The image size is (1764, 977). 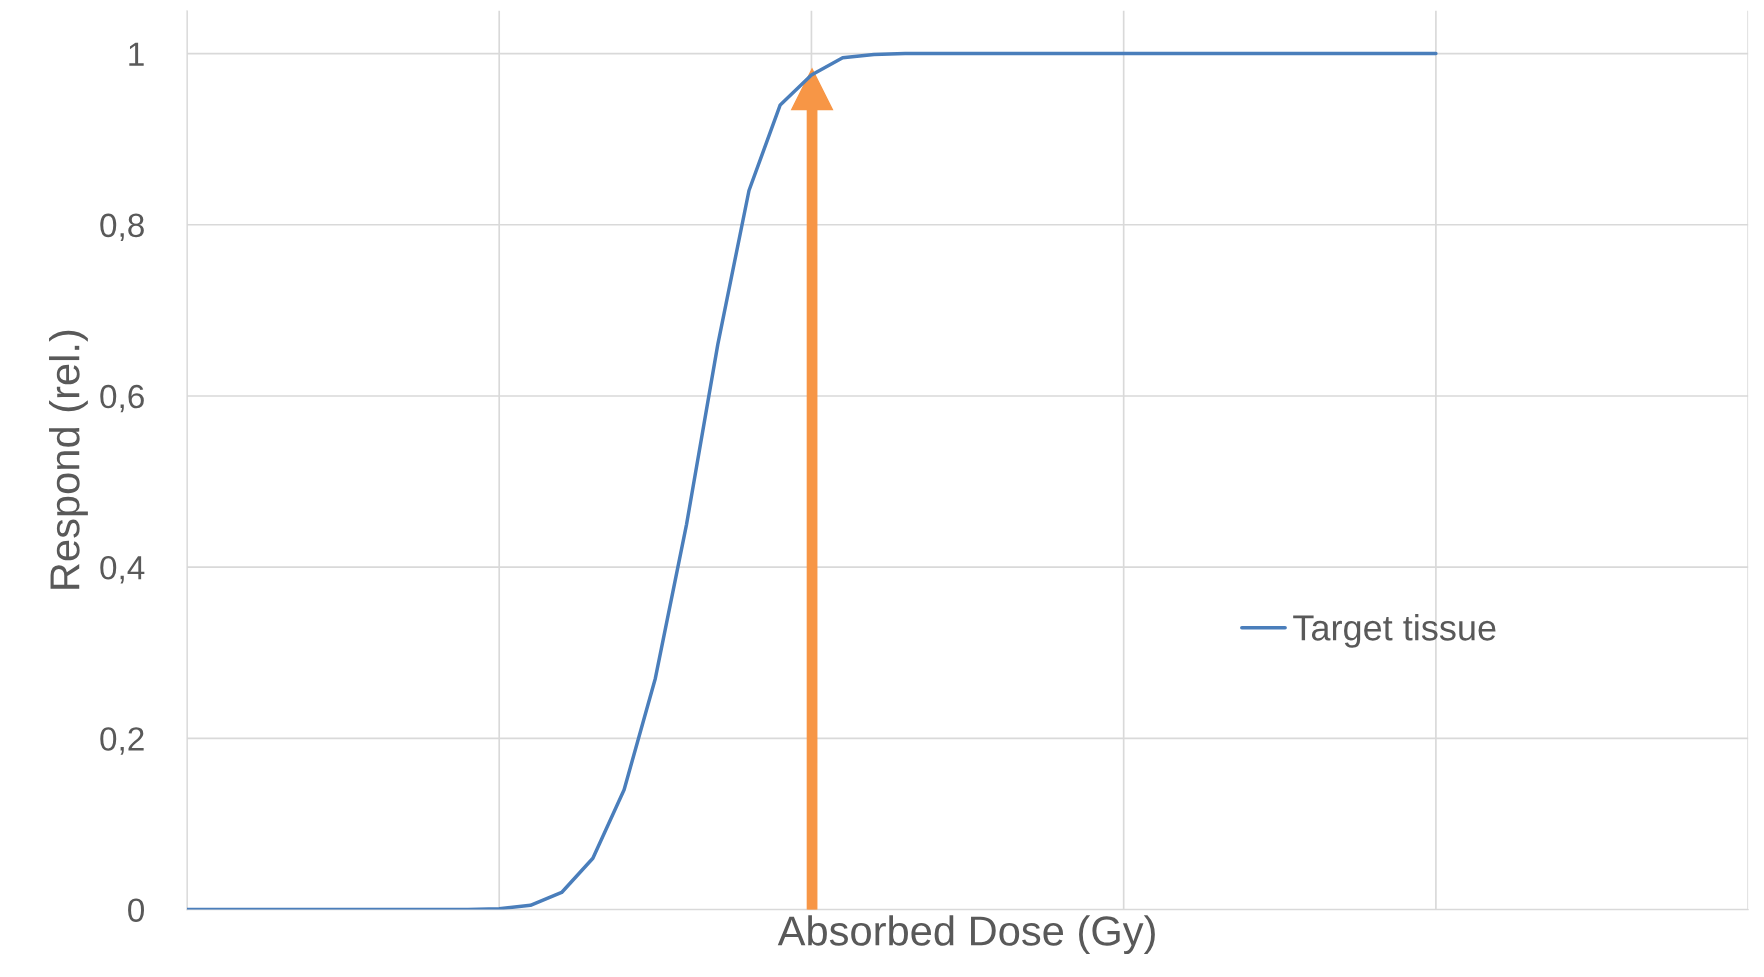 I want to click on y-tick-label: 0,8, so click(x=122, y=227).